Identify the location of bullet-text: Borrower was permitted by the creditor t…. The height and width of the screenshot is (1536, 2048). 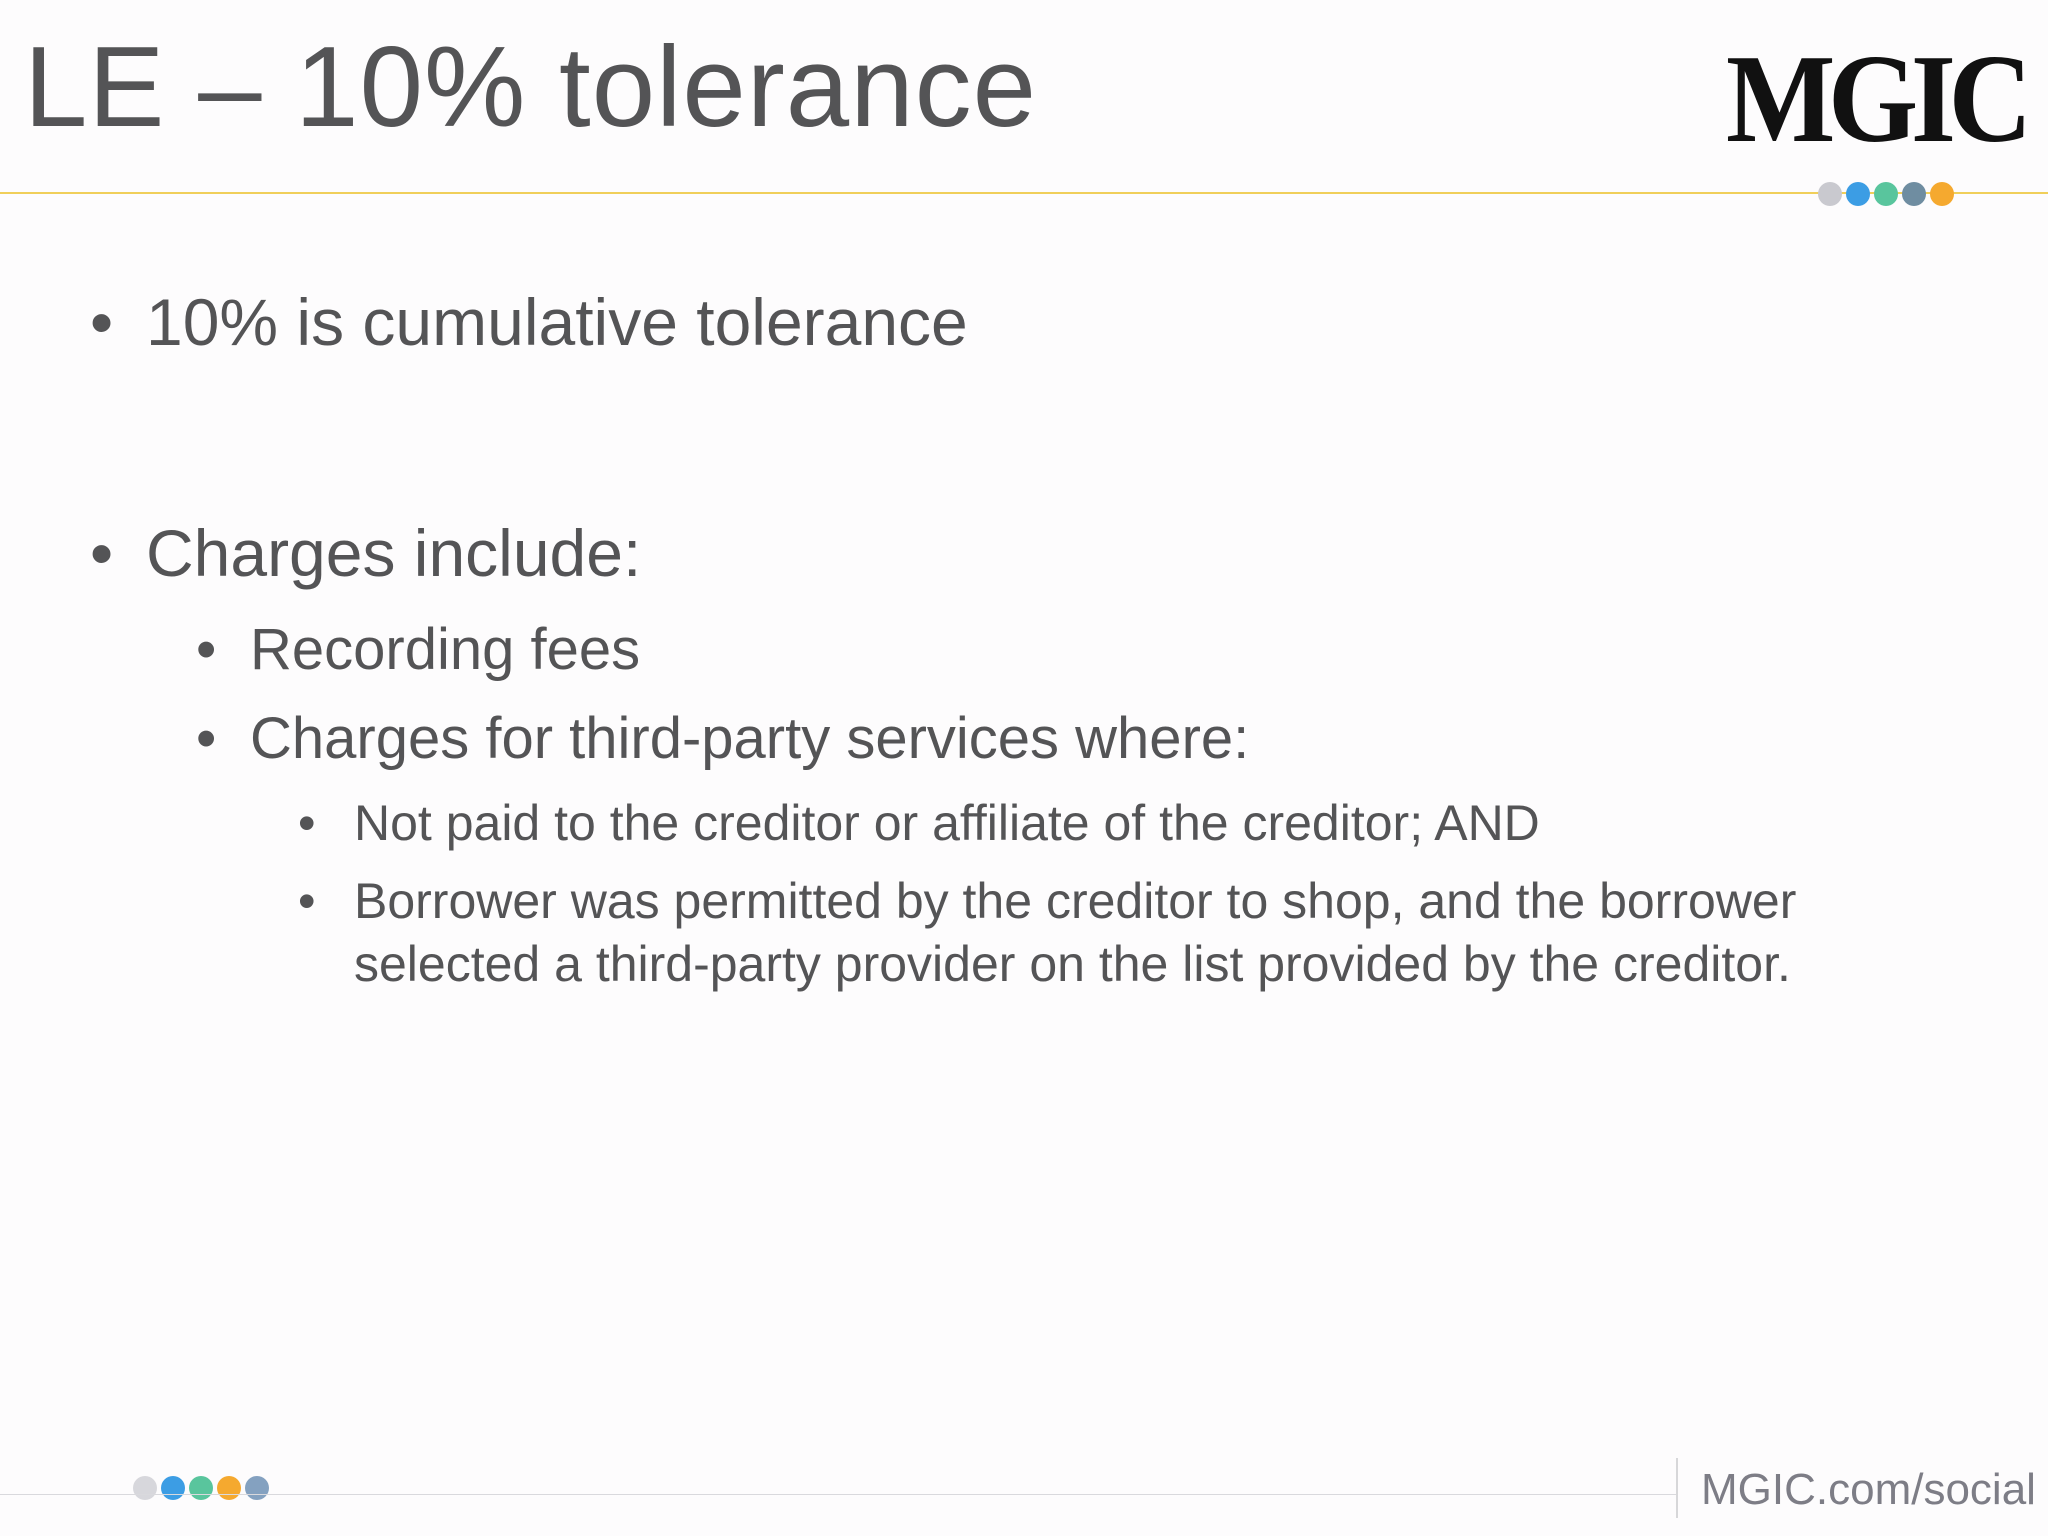
(1075, 932).